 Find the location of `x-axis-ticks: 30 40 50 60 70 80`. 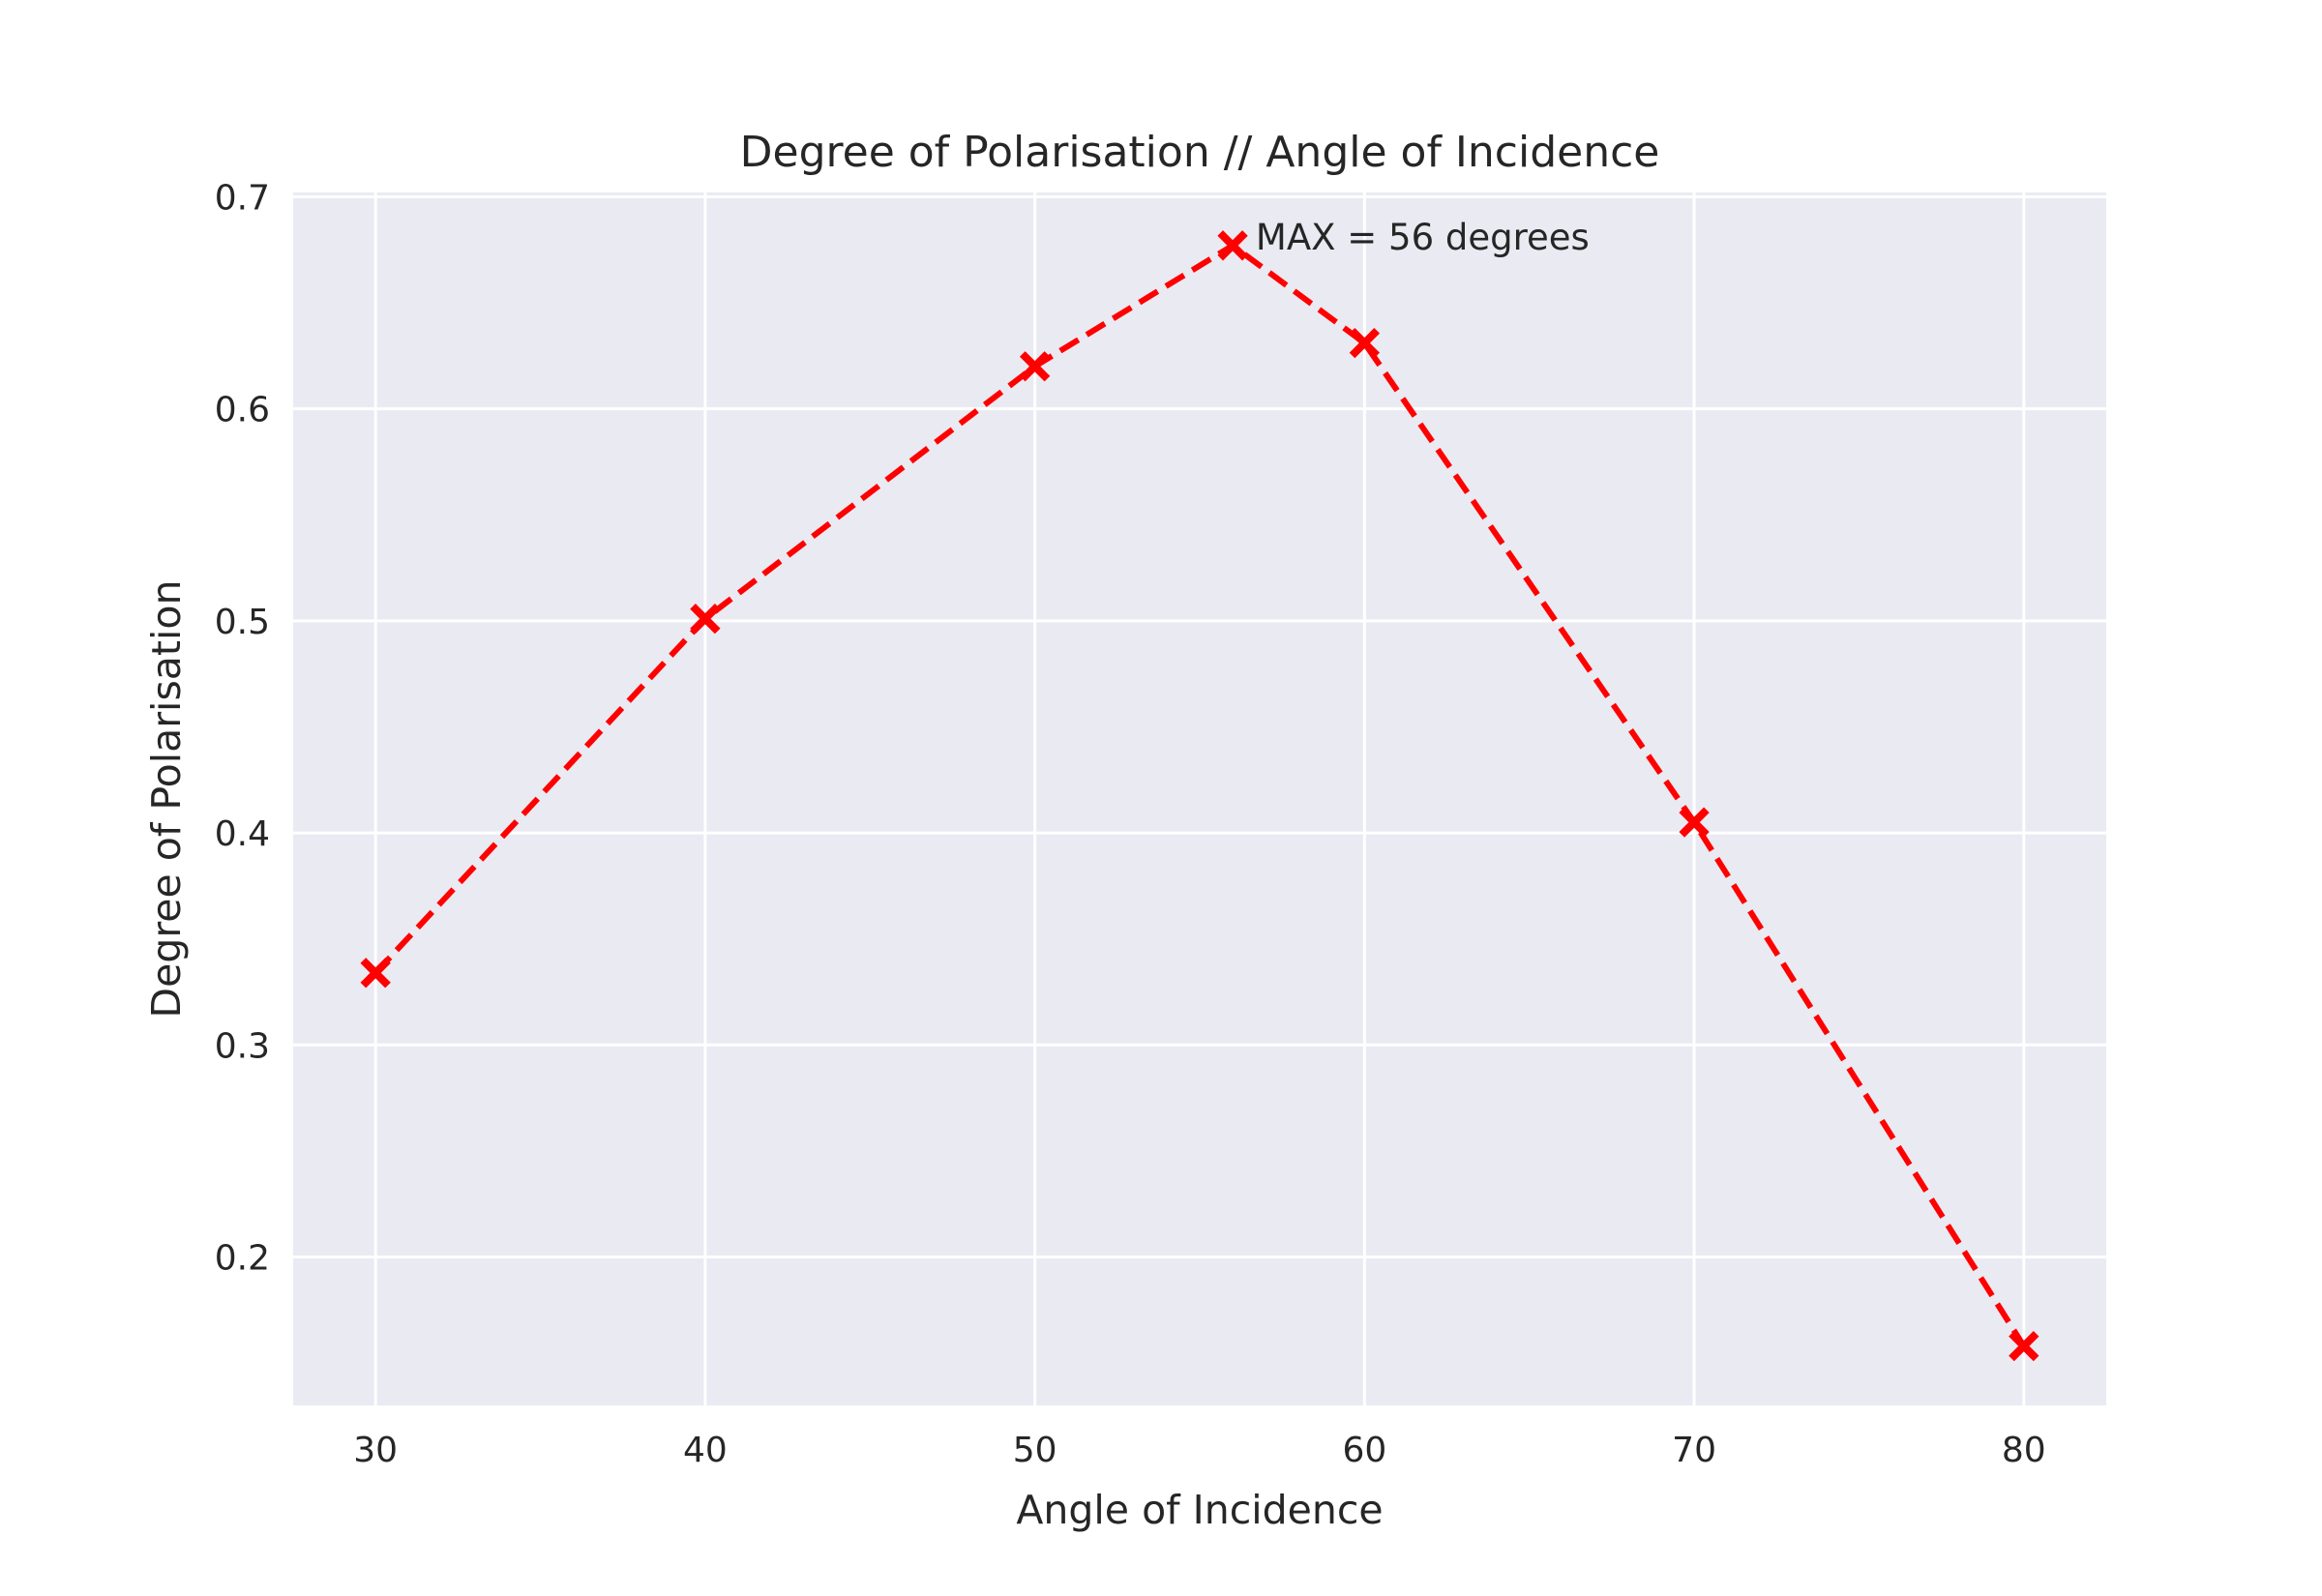

x-axis-ticks: 30 40 50 60 70 80 is located at coordinates (1199, 1450).